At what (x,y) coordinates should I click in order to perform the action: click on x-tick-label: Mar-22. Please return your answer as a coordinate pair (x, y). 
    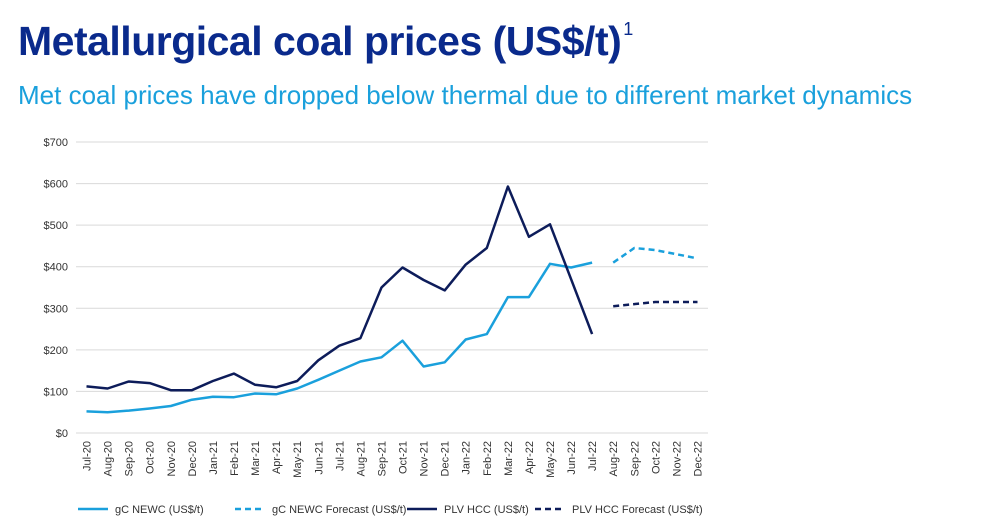
    Looking at the image, I should click on (509, 458).